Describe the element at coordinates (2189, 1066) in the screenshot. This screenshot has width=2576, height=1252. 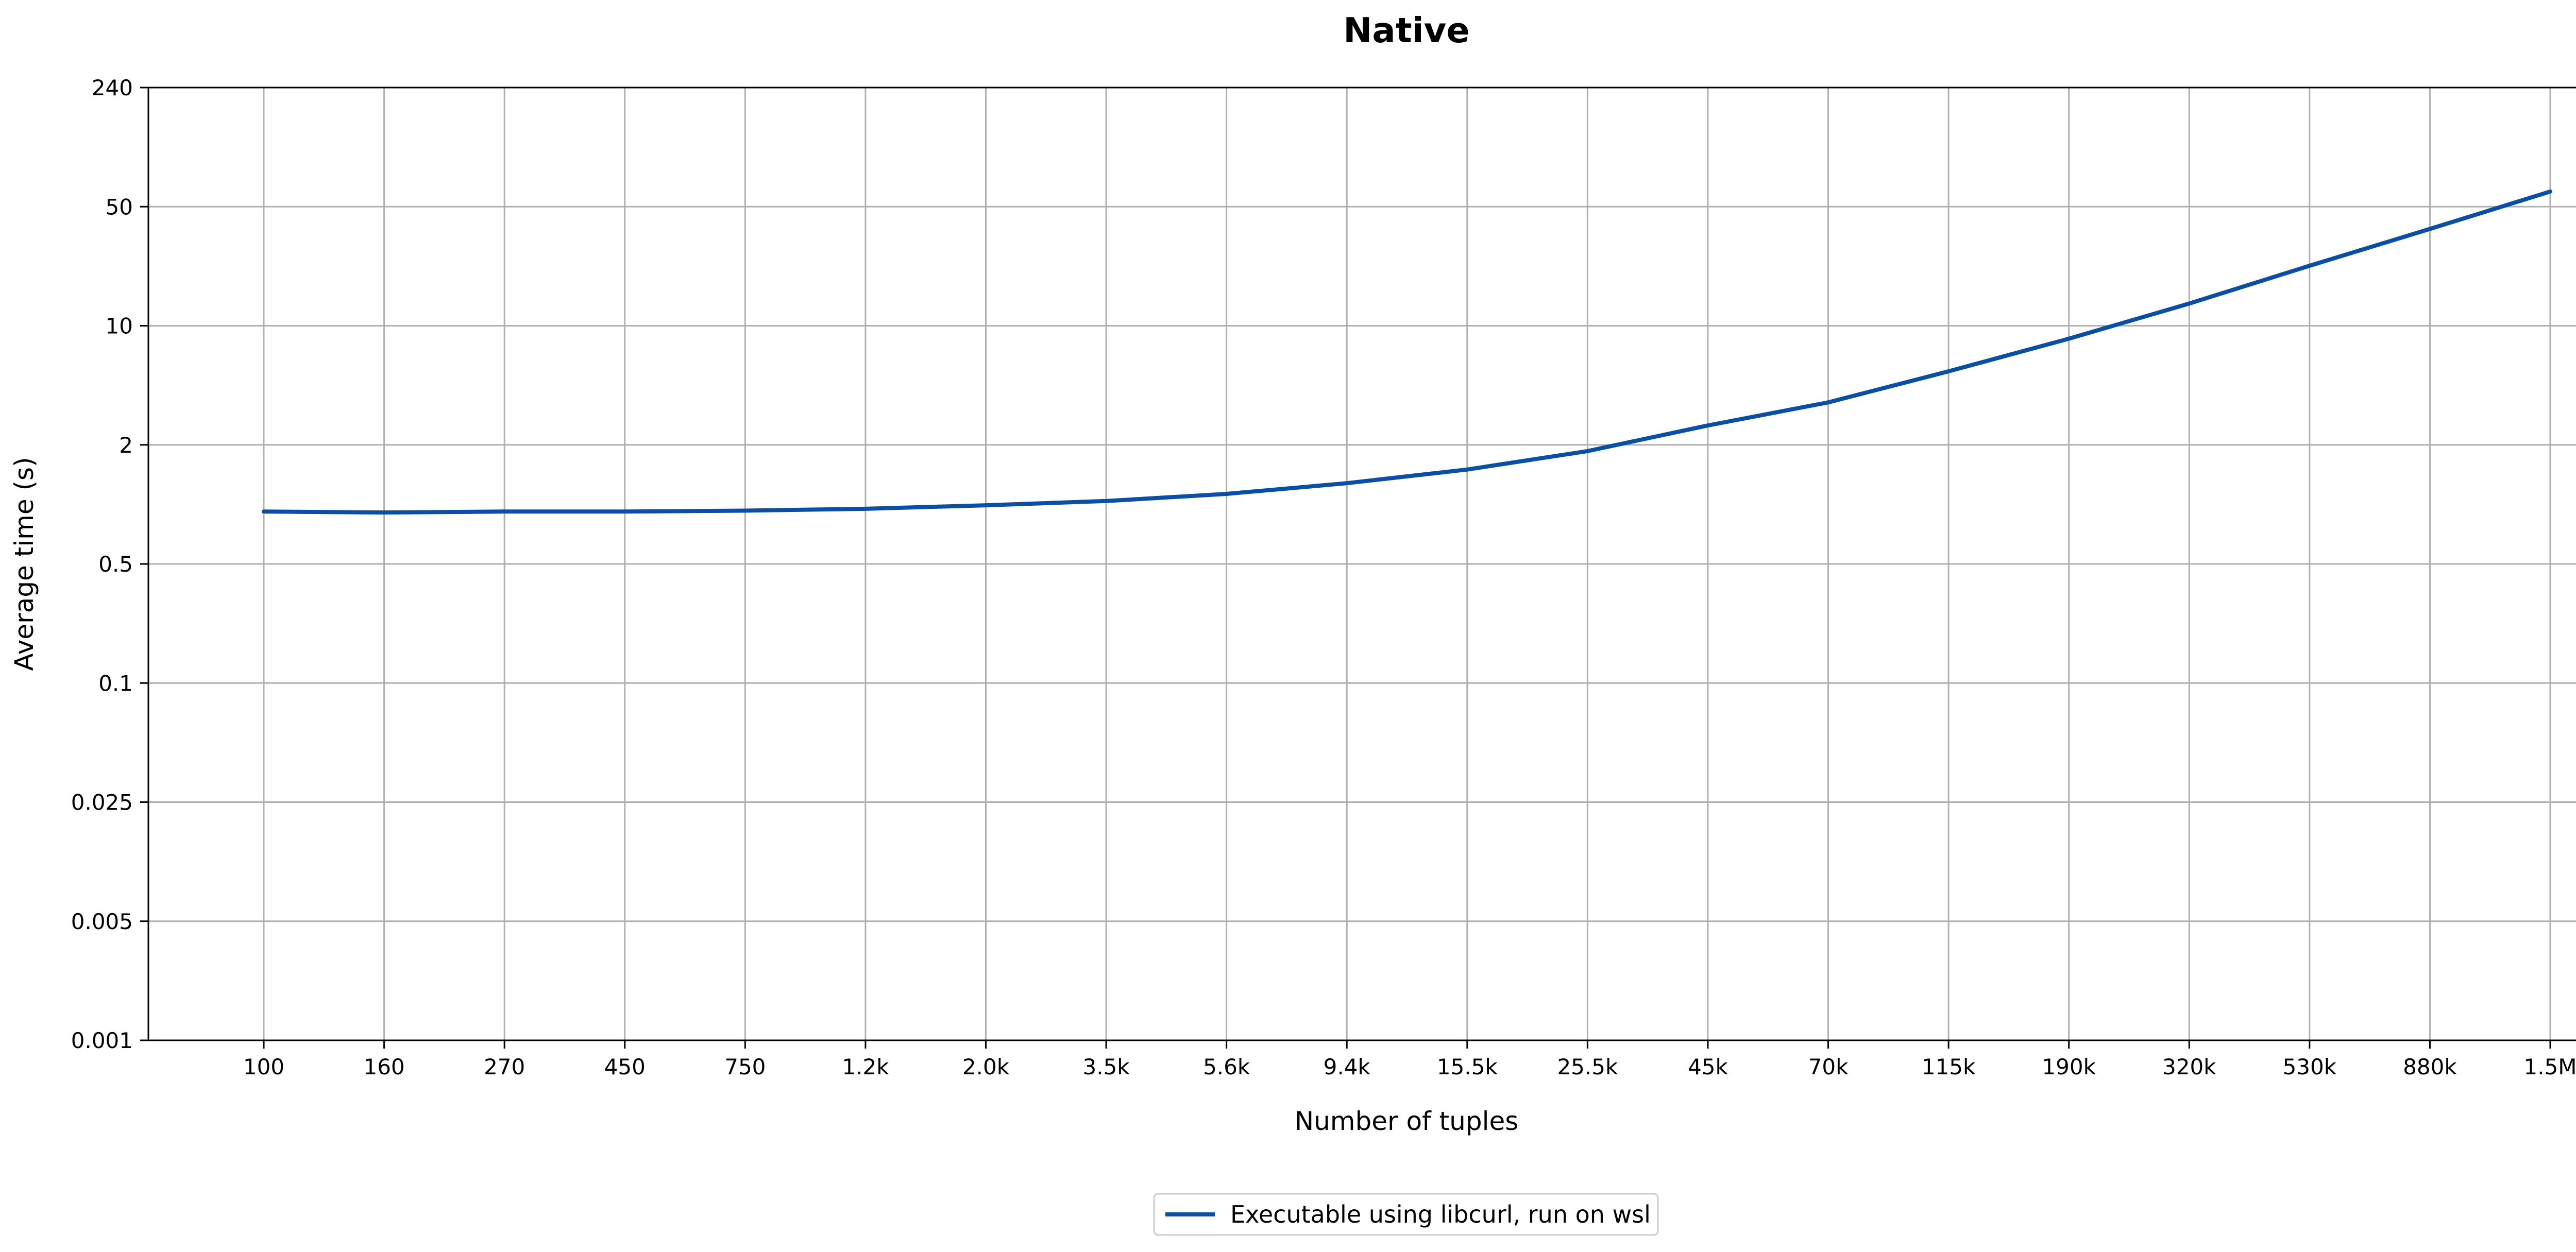
I see `x-tick-label-320k: 320k` at that location.